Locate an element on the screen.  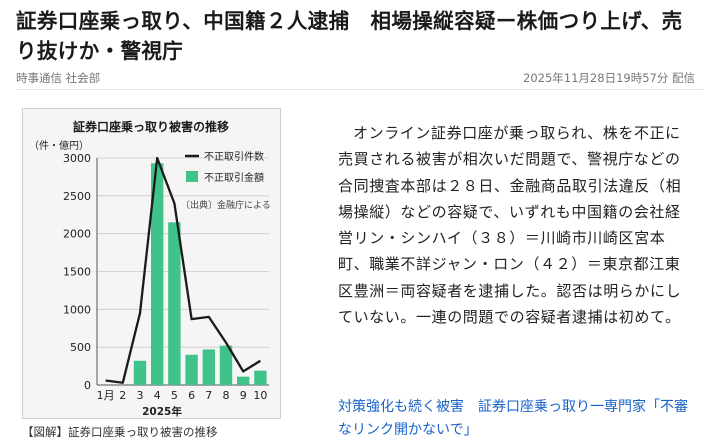
chart-y-tick-label: 0 is located at coordinates (87, 385).